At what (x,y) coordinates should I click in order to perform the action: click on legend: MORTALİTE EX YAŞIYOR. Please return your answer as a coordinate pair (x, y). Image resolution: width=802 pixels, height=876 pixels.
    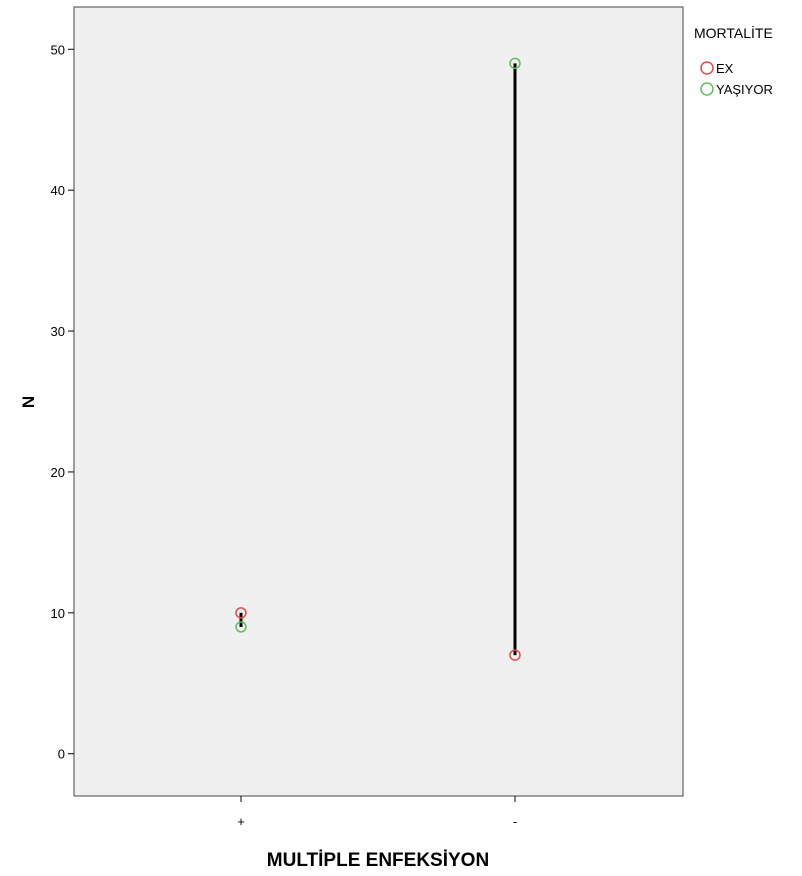
    Looking at the image, I should click on (733, 60).